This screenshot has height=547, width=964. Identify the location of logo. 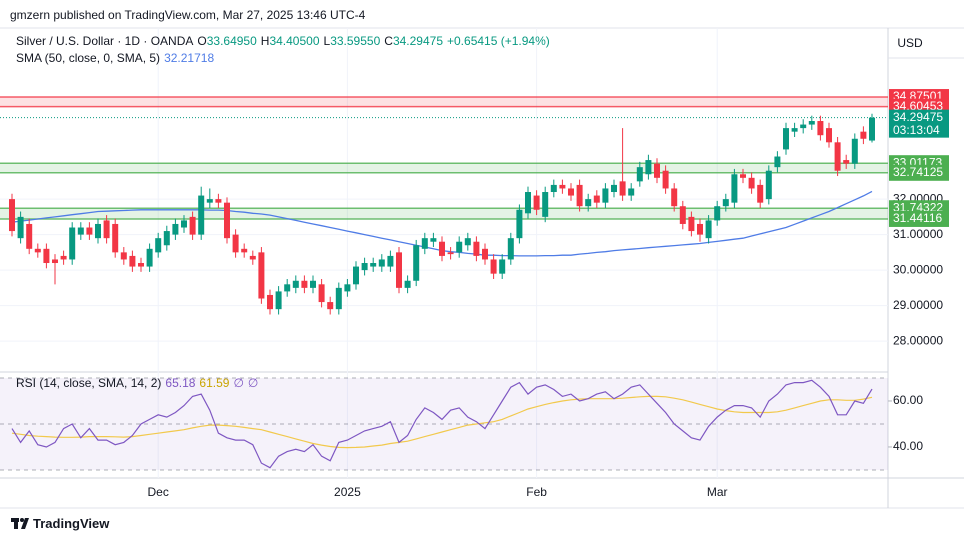
(20, 523).